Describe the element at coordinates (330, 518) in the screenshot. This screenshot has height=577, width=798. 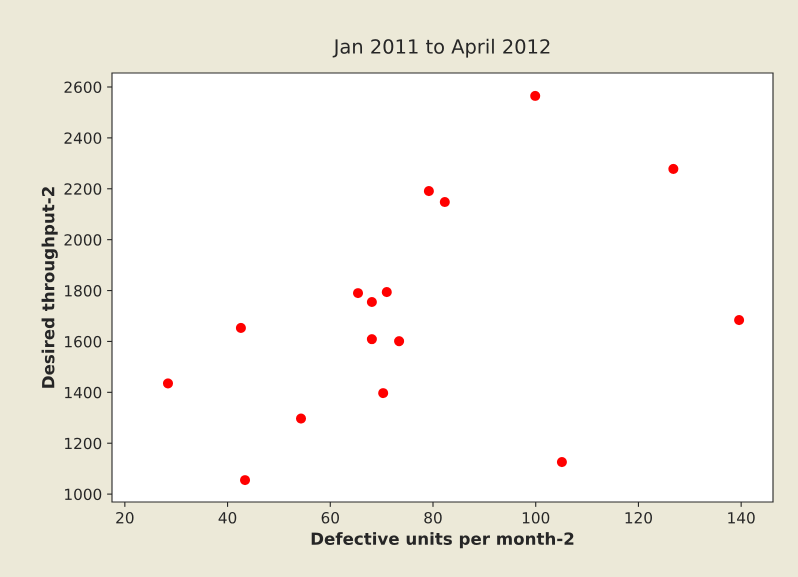
I see `x-tick-label: 60` at that location.